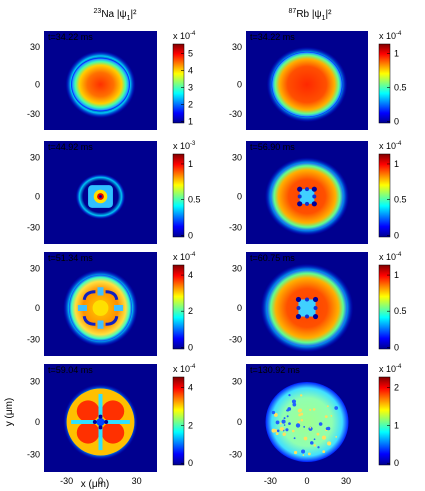  I want to click on colorbar-tick-label: 3, so click(190, 87).